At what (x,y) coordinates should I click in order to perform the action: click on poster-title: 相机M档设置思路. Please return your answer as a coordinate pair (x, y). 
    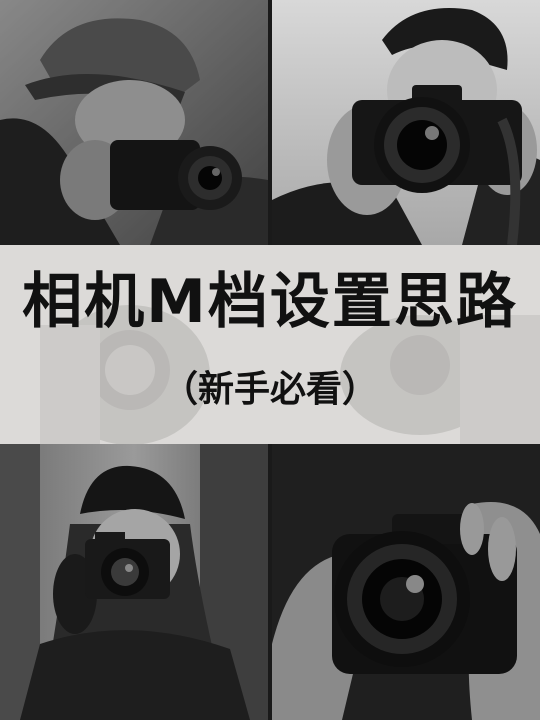
    Looking at the image, I should click on (270, 302).